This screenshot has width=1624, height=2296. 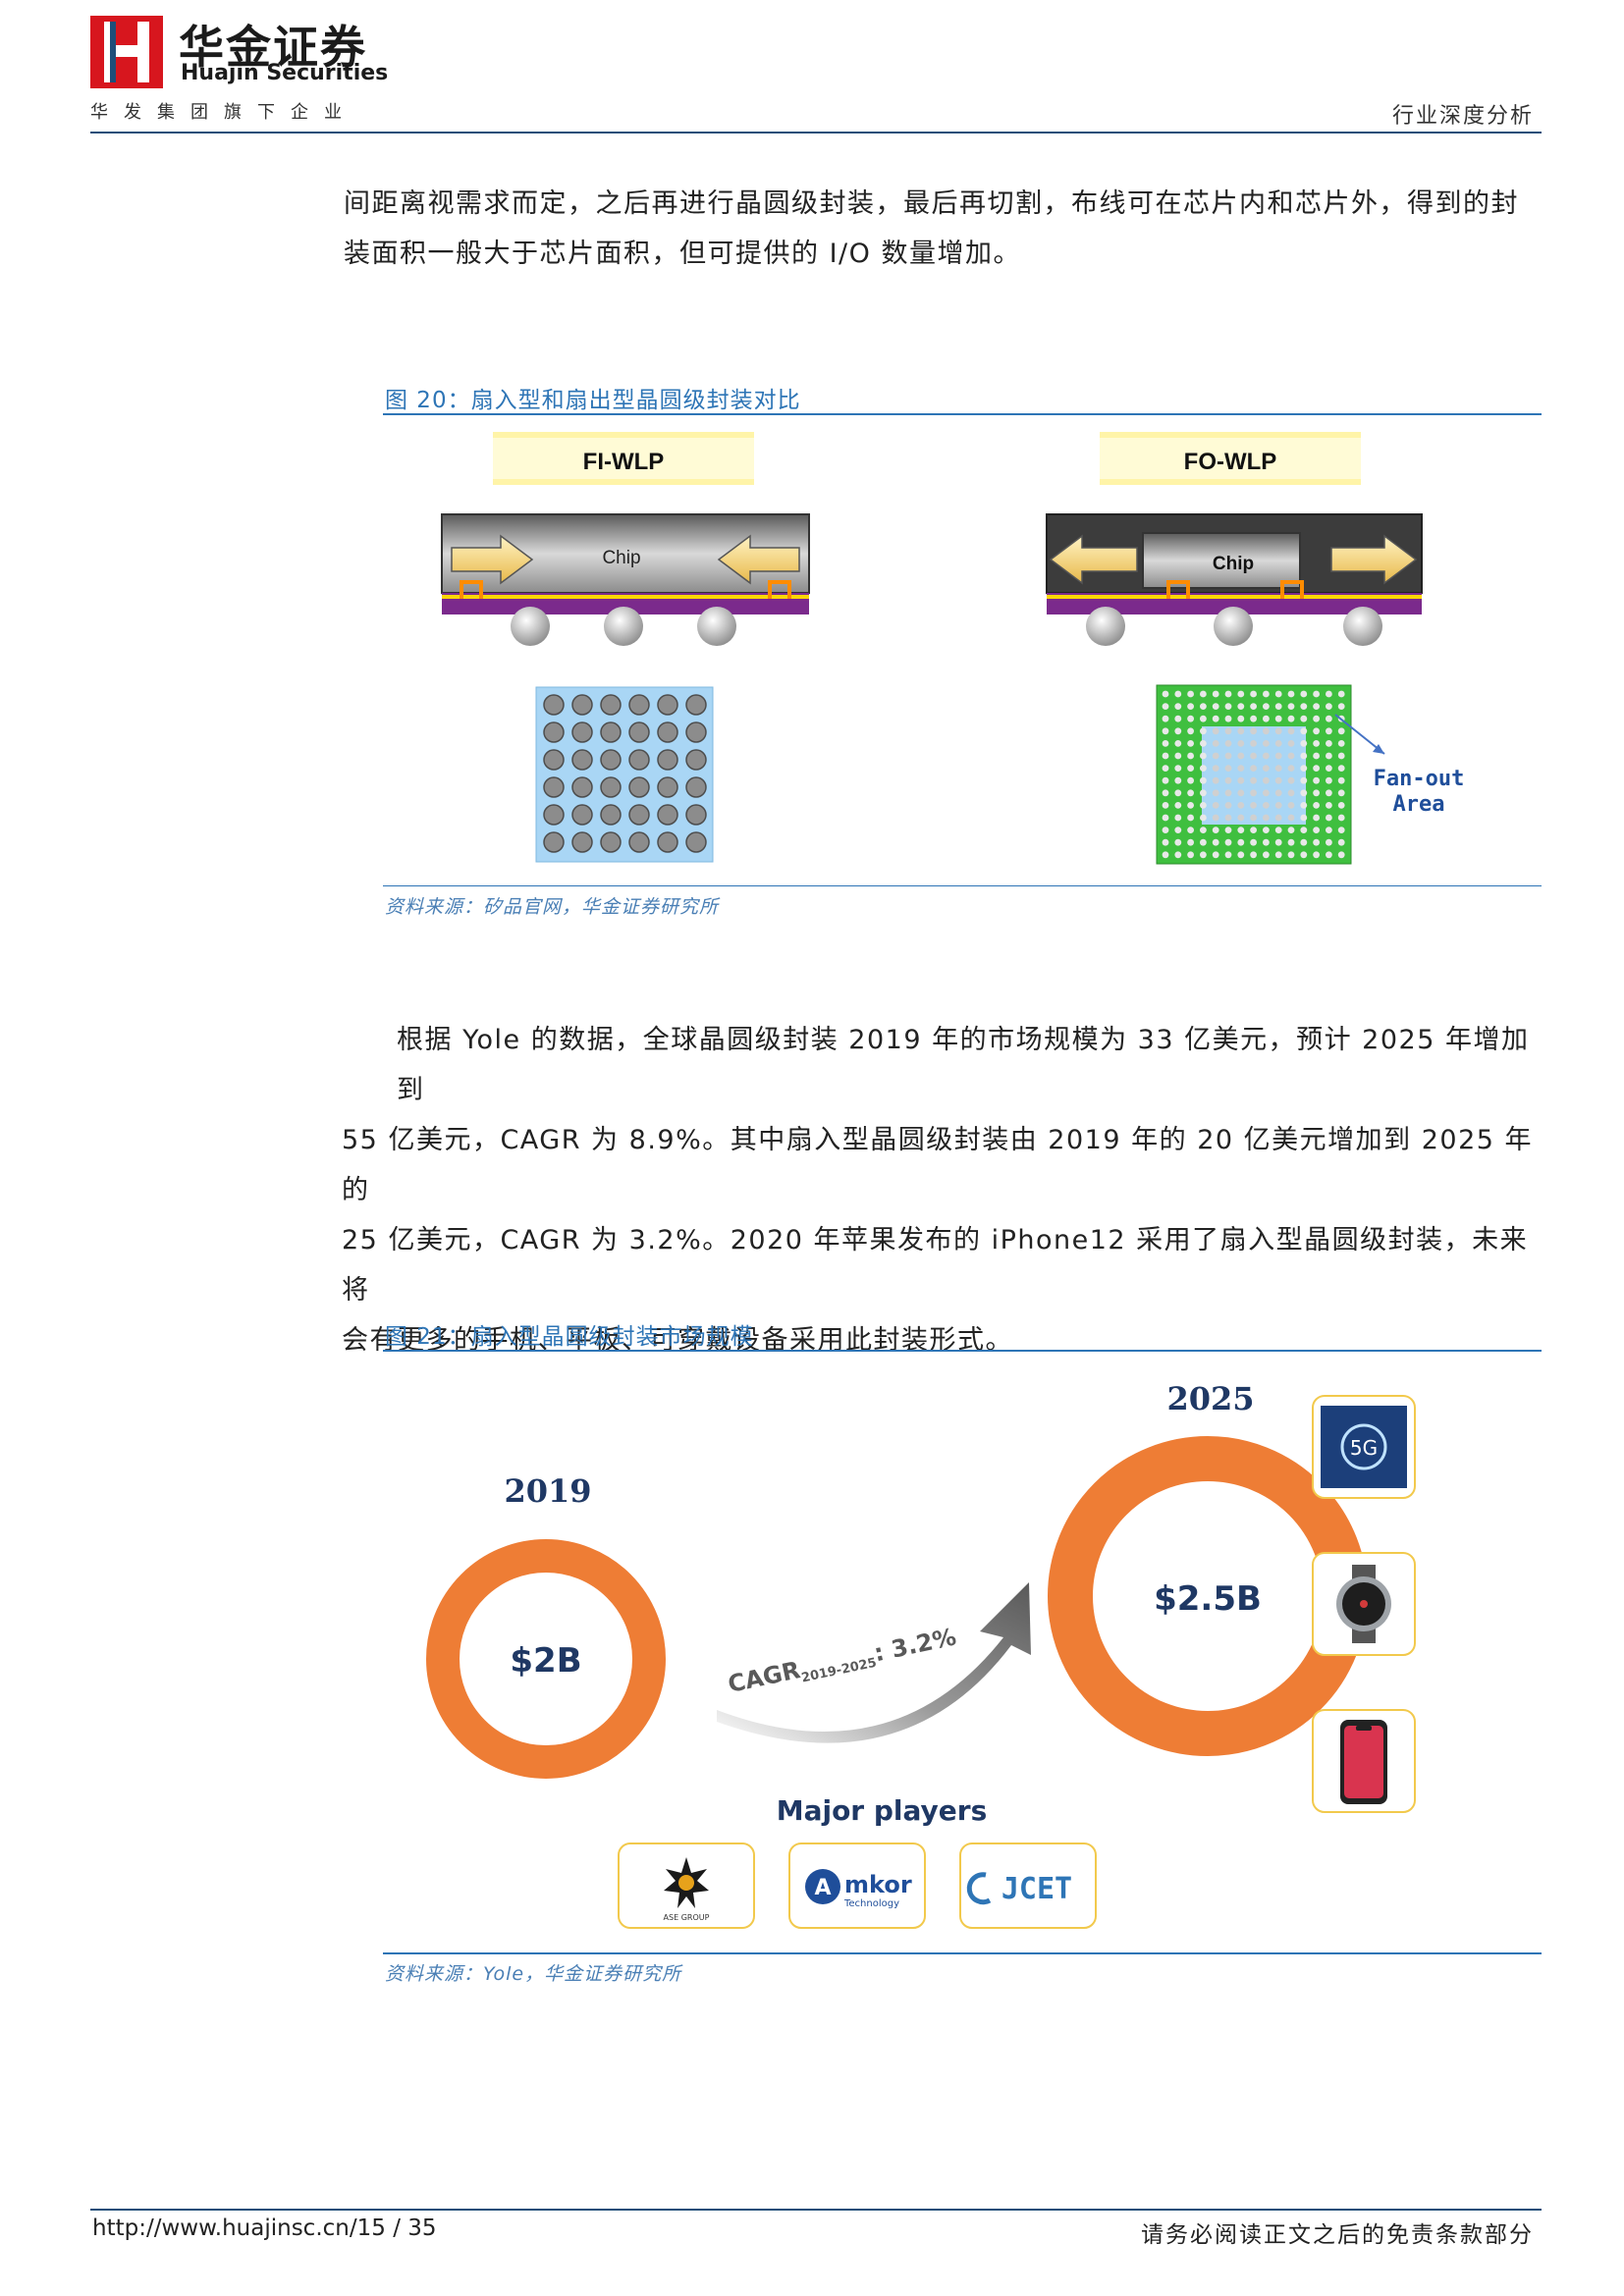 What do you see at coordinates (686, 1885) in the screenshot?
I see `player-ase-card: ASE GROUP` at bounding box center [686, 1885].